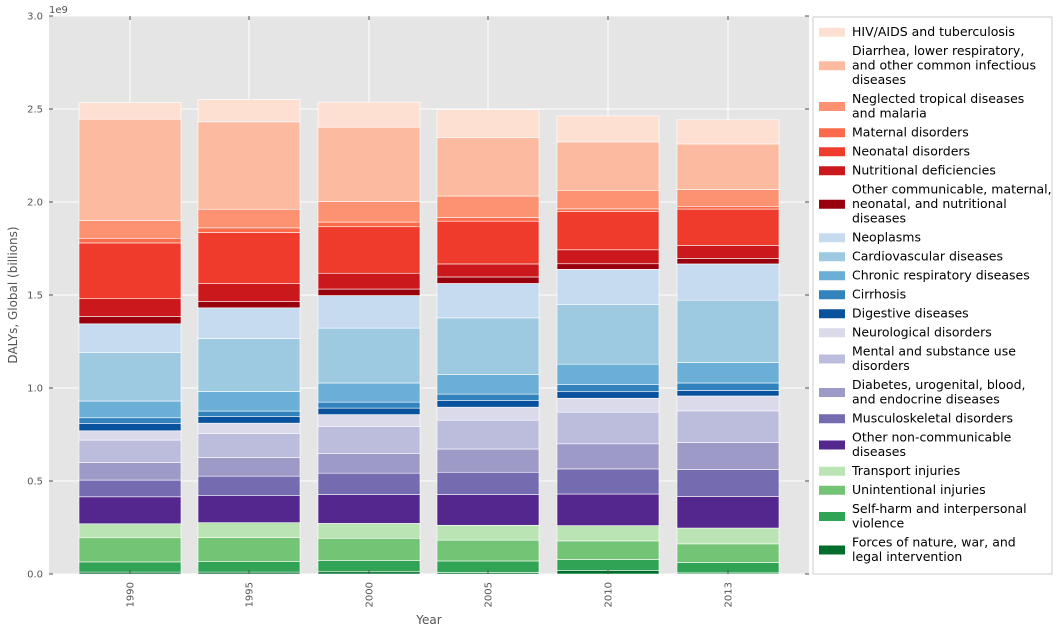 This screenshot has height=634, width=1056. Describe the element at coordinates (919, 489) in the screenshot. I see `legend-label: Unintentional injuries` at that location.